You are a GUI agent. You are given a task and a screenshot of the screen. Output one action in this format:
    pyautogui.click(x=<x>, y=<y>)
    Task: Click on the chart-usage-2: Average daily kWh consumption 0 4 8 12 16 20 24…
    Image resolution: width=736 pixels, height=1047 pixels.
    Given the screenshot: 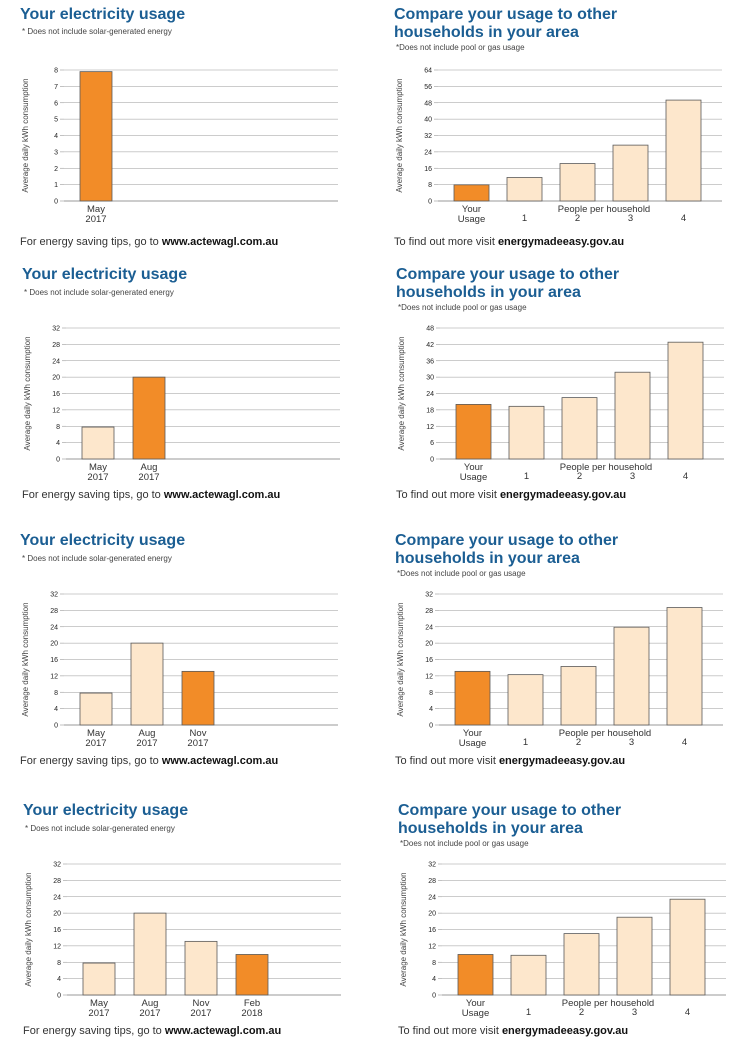 What is the action you would take?
    pyautogui.click(x=181, y=404)
    